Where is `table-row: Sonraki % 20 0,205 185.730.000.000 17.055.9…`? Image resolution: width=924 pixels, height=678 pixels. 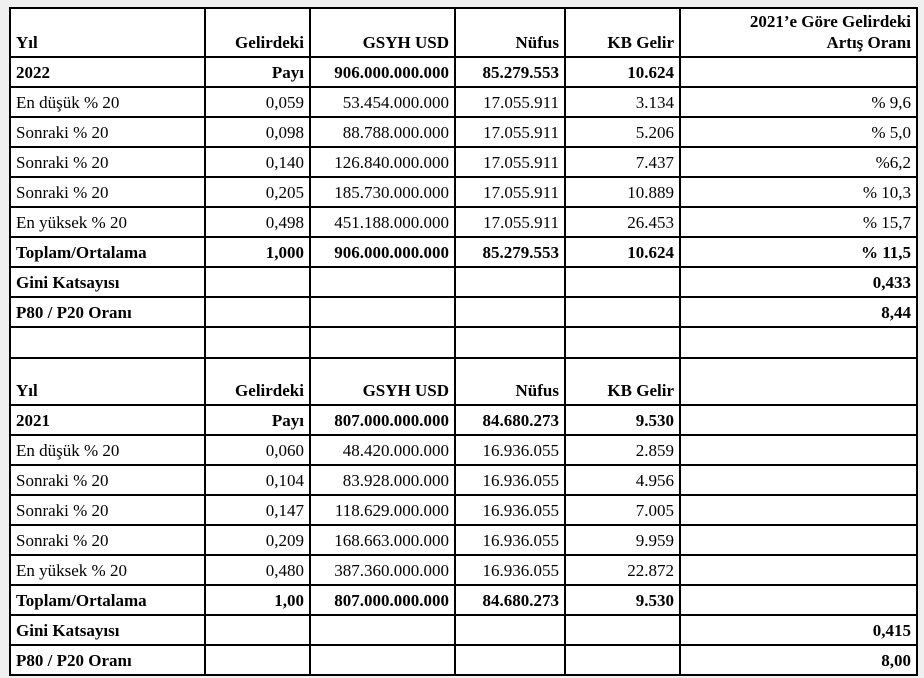 table-row: Sonraki % 20 0,205 185.730.000.000 17.055.9… is located at coordinates (463, 192).